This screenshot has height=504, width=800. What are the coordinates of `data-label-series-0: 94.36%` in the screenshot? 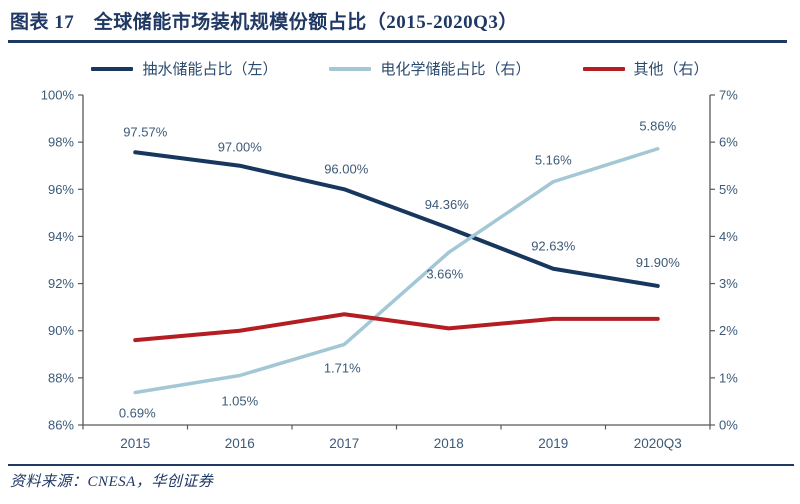 It's located at (447, 204).